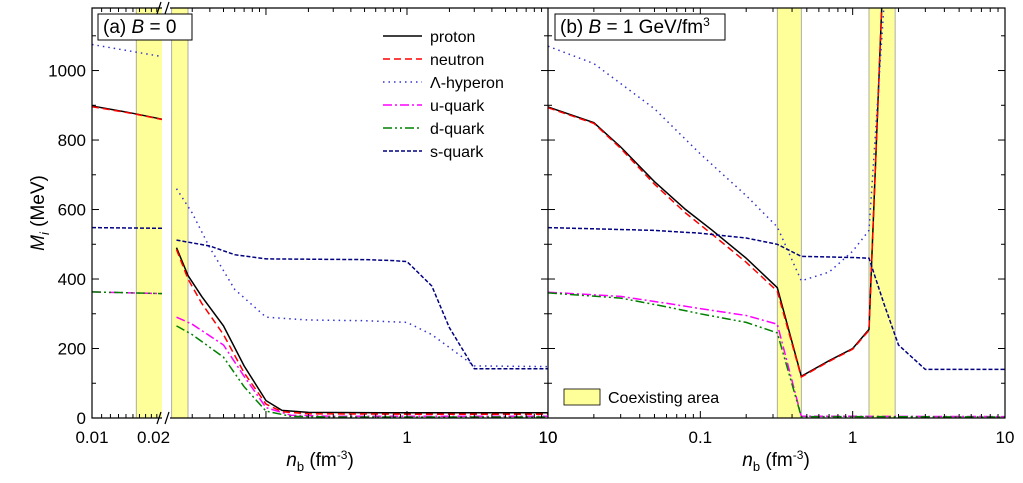  Describe the element at coordinates (126, 213) in the screenshot. I see `frame-left` at that location.